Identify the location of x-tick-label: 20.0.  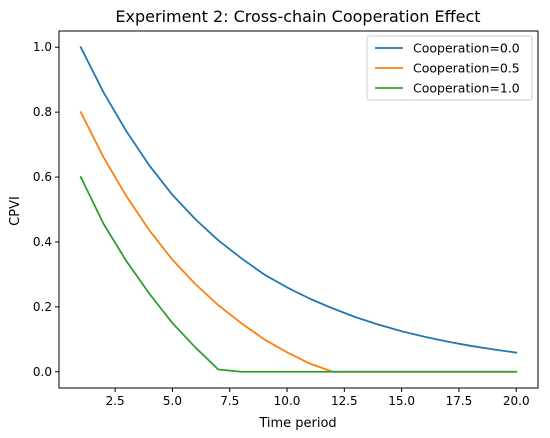
(516, 401).